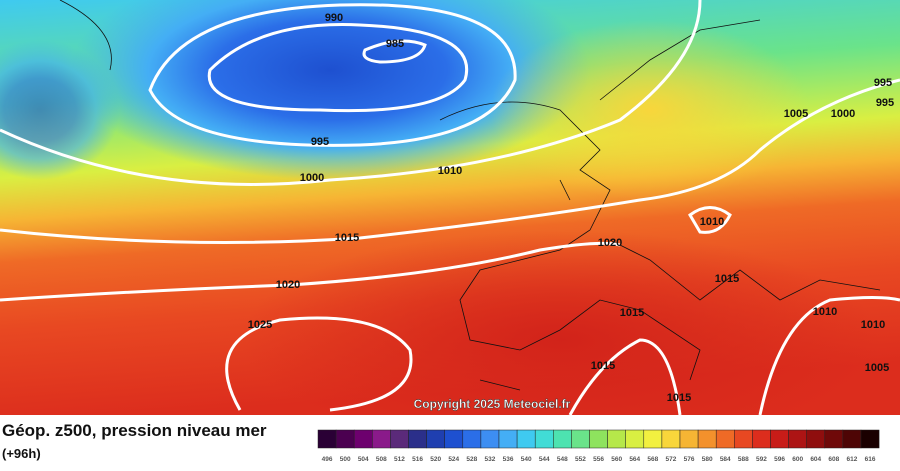  I want to click on scale-label: 512, so click(399, 459).